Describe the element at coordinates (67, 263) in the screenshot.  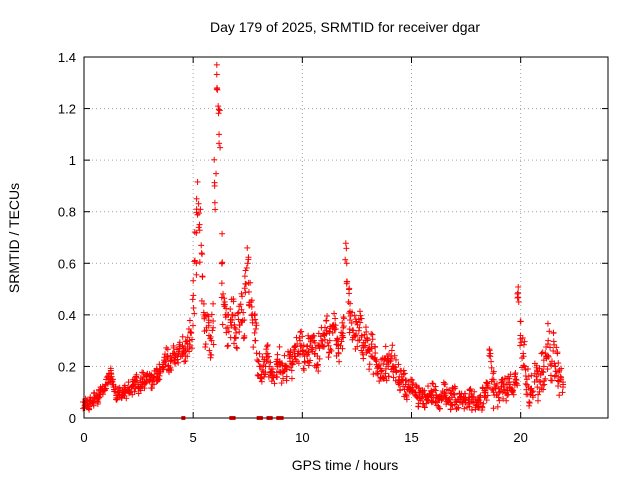
I see `y-tick-label: 0.6` at that location.